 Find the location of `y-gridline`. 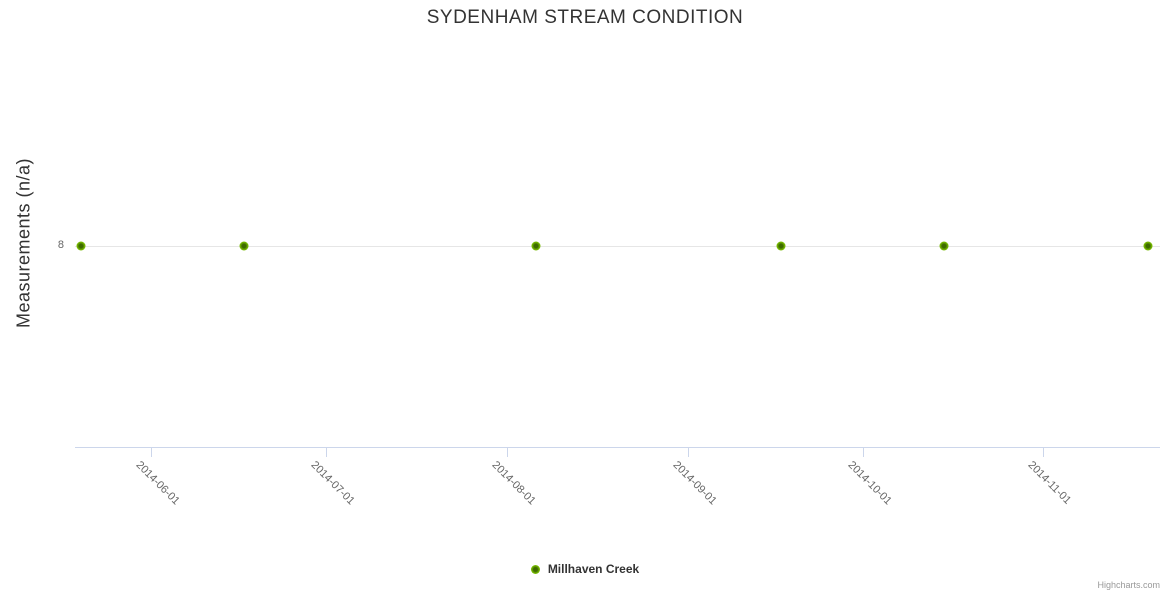

y-gridline is located at coordinates (617, 246).